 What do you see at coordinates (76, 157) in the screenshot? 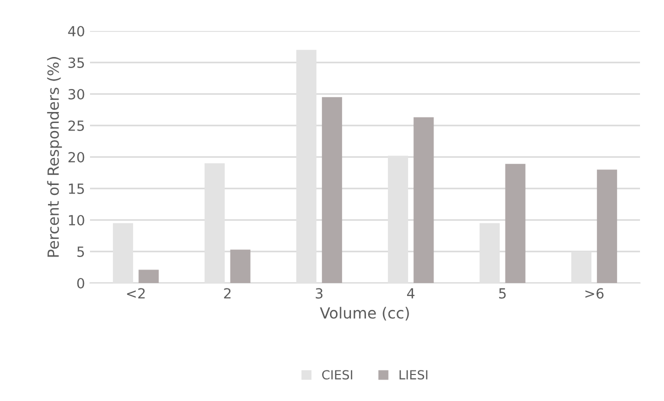
I see `y-tick-label: 20` at bounding box center [76, 157].